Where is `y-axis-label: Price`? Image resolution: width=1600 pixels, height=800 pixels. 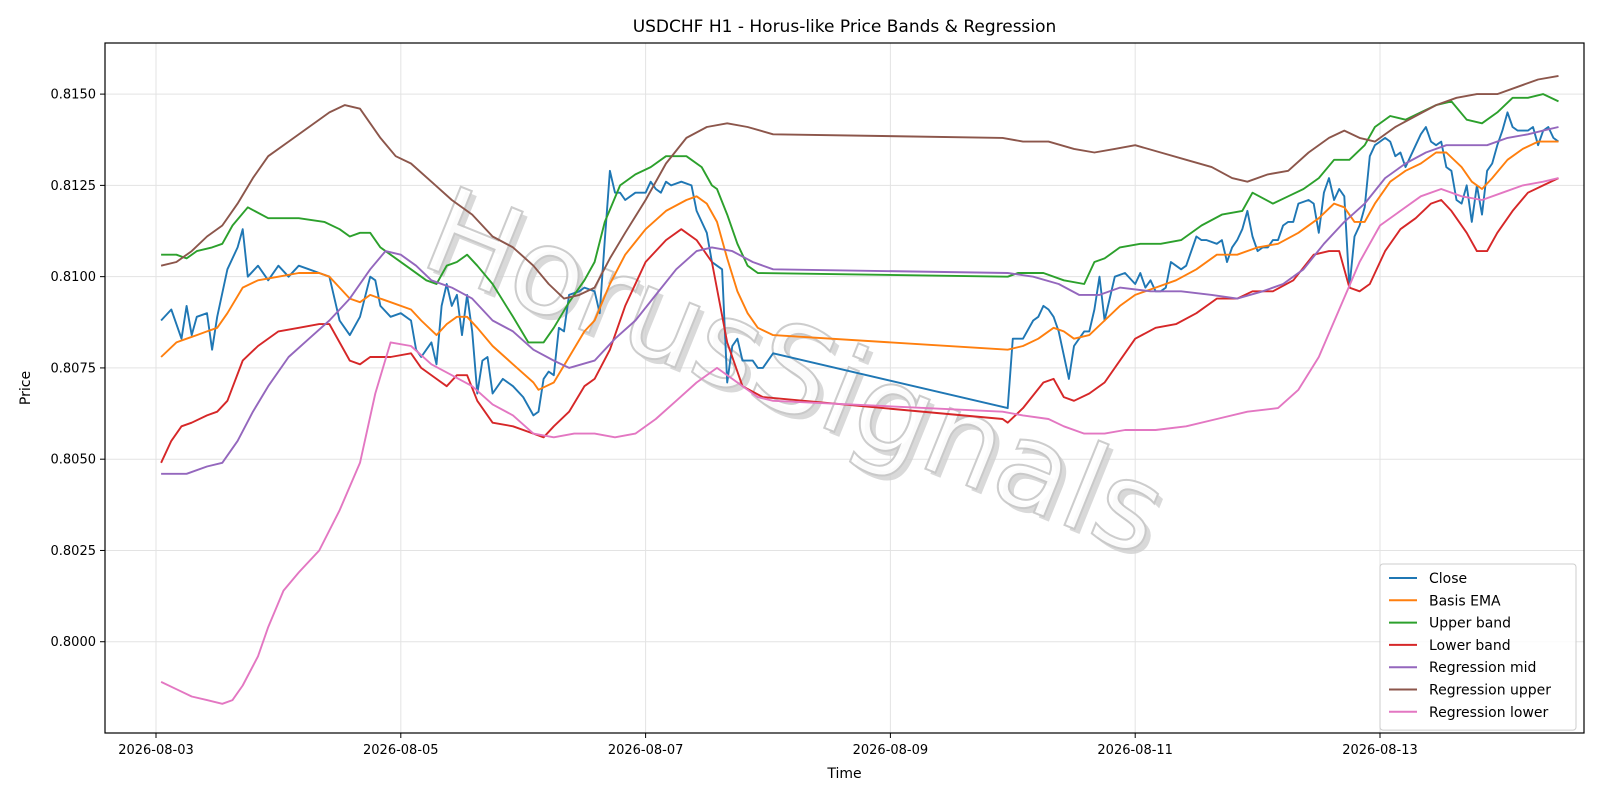
y-axis-label: Price is located at coordinates (26, 388).